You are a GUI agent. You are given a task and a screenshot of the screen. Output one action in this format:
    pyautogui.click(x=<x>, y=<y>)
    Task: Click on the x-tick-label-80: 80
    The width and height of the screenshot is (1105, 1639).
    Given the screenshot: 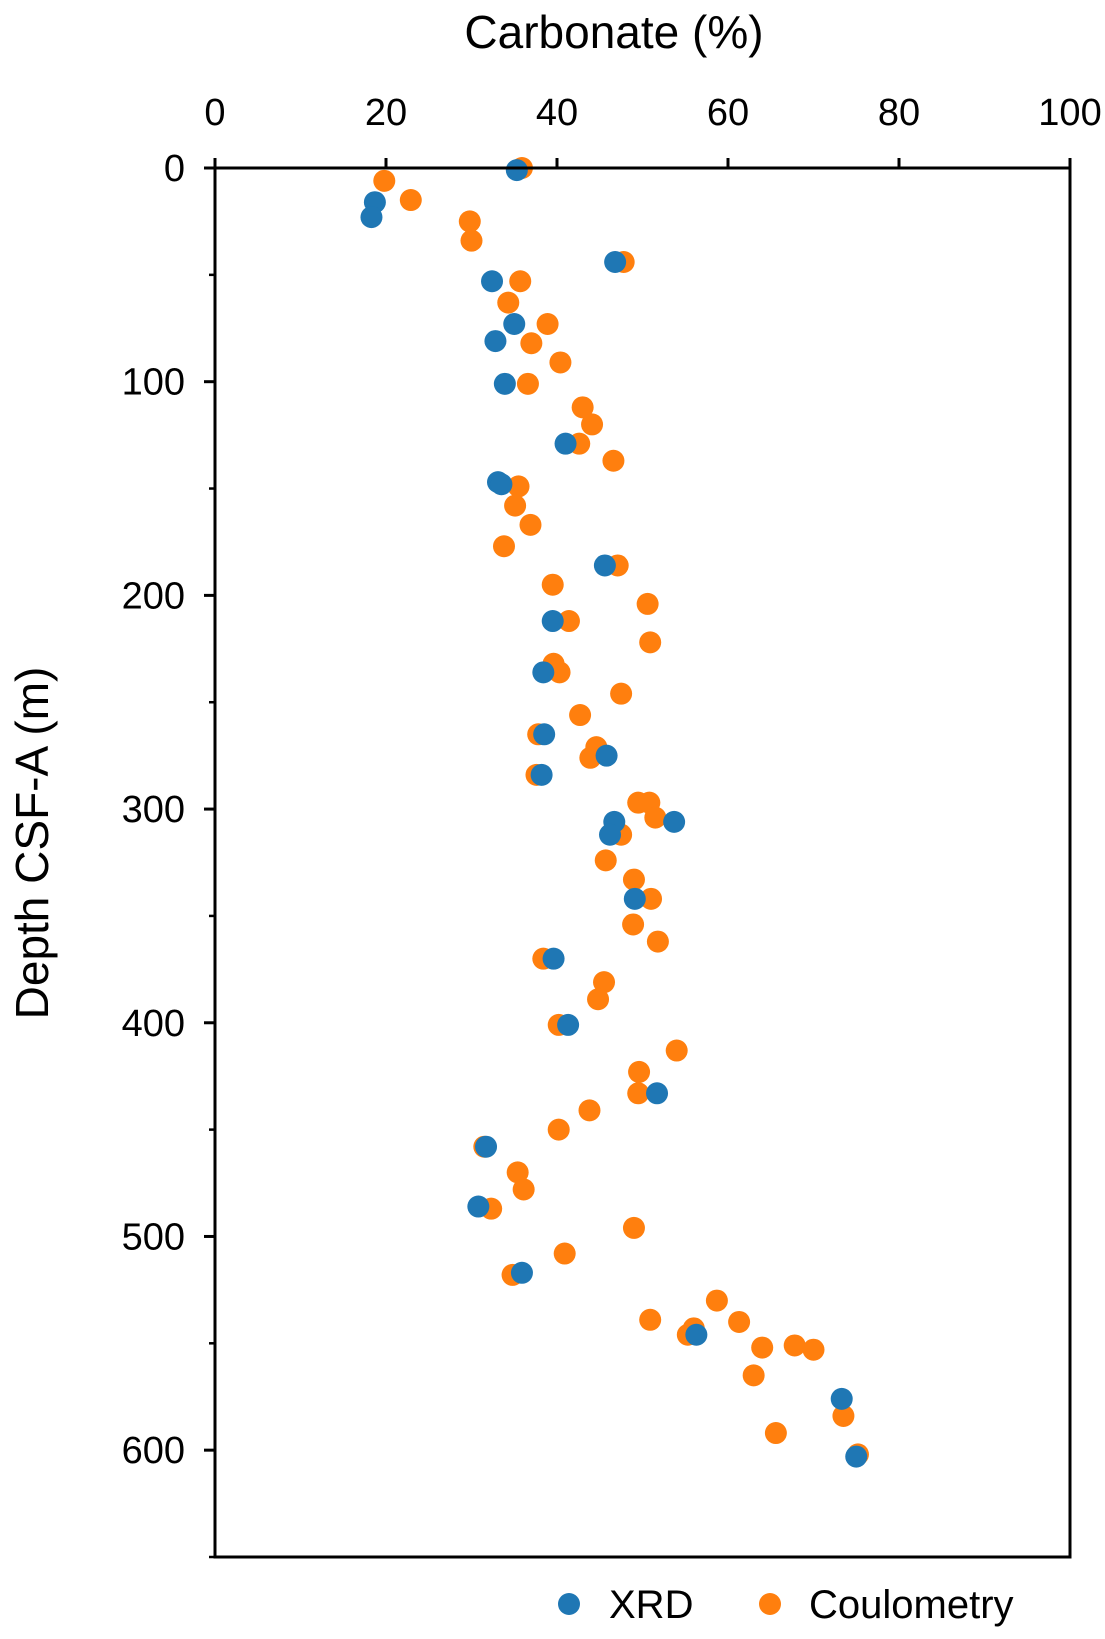 What is the action you would take?
    pyautogui.click(x=899, y=113)
    